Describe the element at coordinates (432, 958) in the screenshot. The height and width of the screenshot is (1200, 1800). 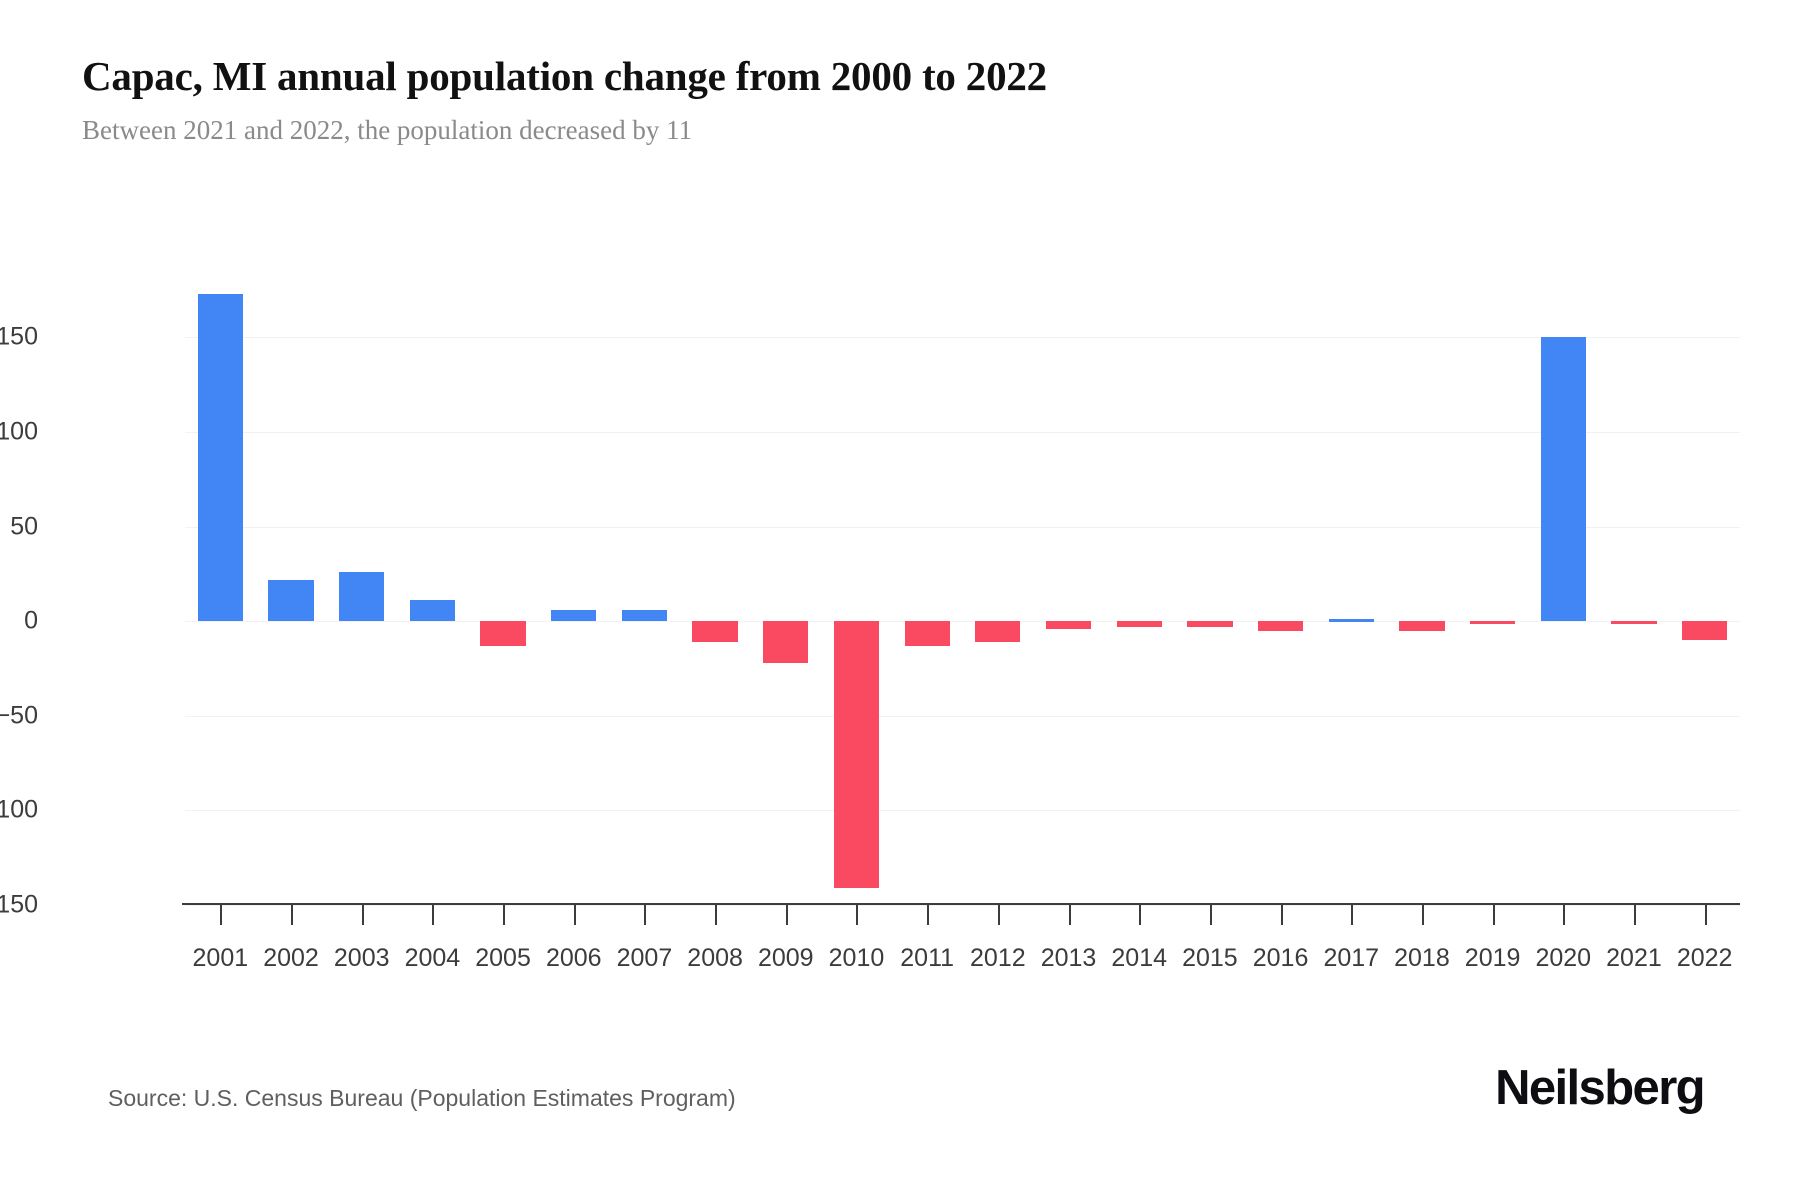
I see `x-axis-tick-label: 2004` at that location.